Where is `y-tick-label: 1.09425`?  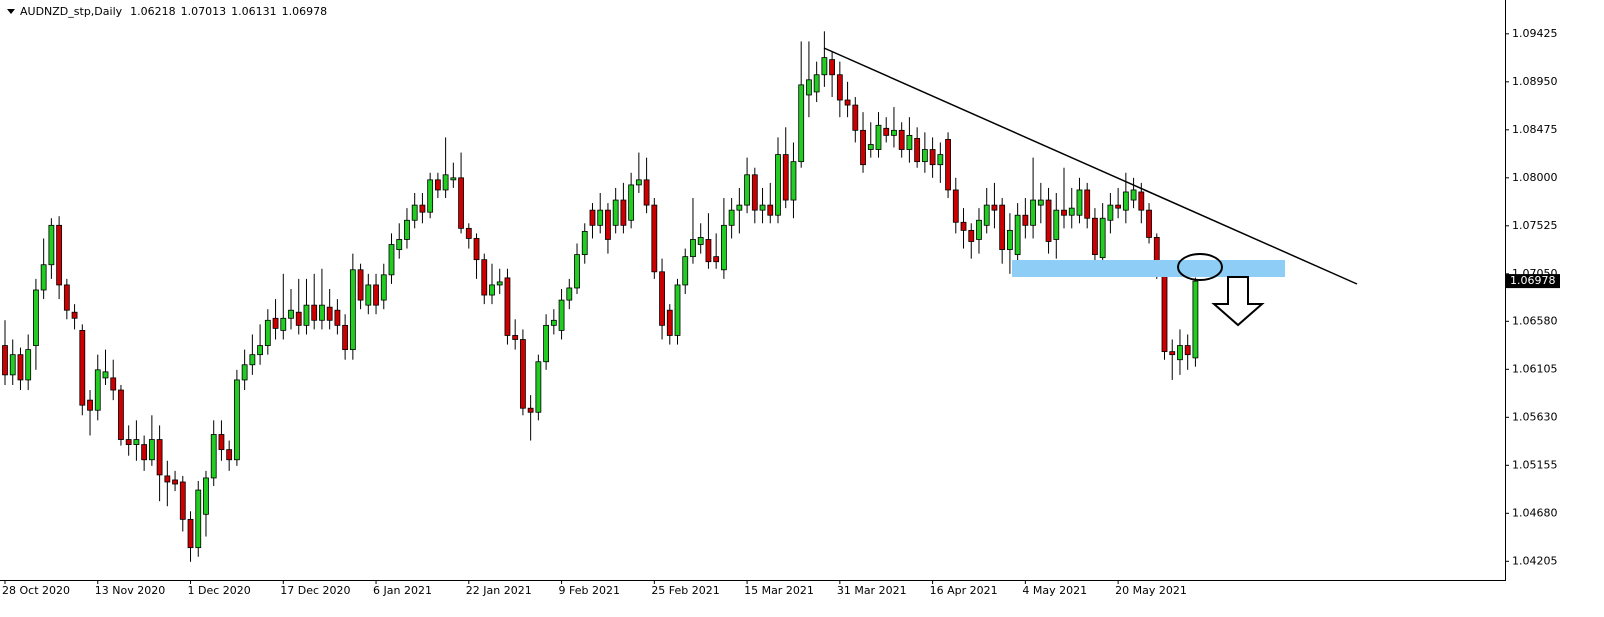 y-tick-label: 1.09425 is located at coordinates (1535, 33).